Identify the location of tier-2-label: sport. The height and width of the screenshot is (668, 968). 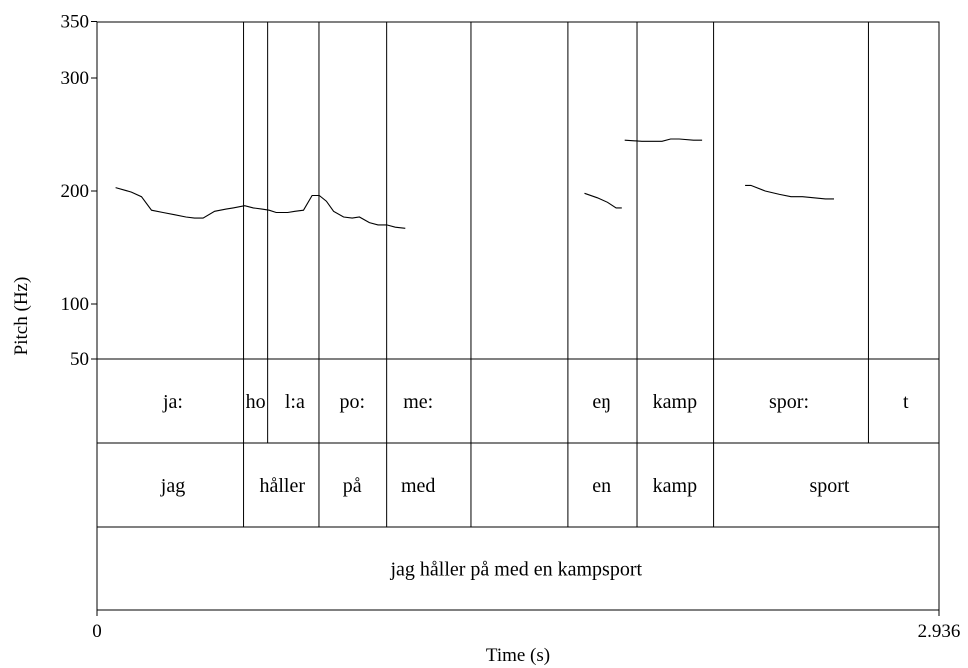
(829, 486).